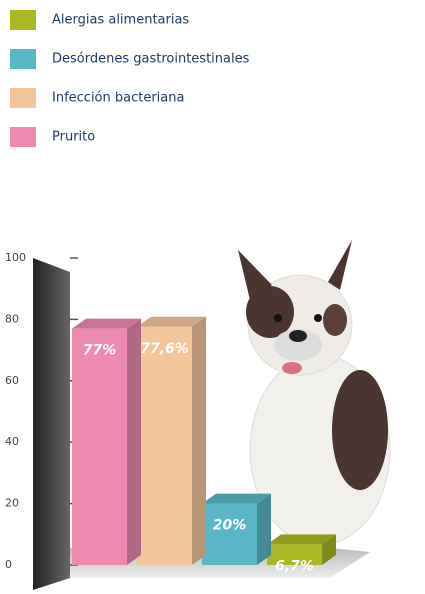  I want to click on value-label: 77,6%, so click(164, 349).